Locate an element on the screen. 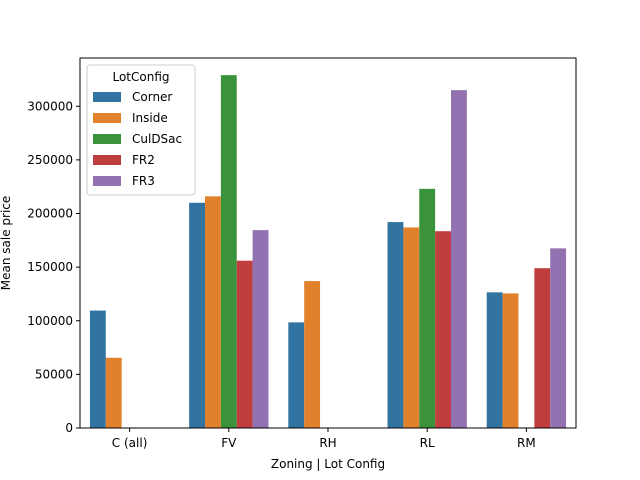 The image size is (640, 480). y-tick-label: 100000 is located at coordinates (50, 321).